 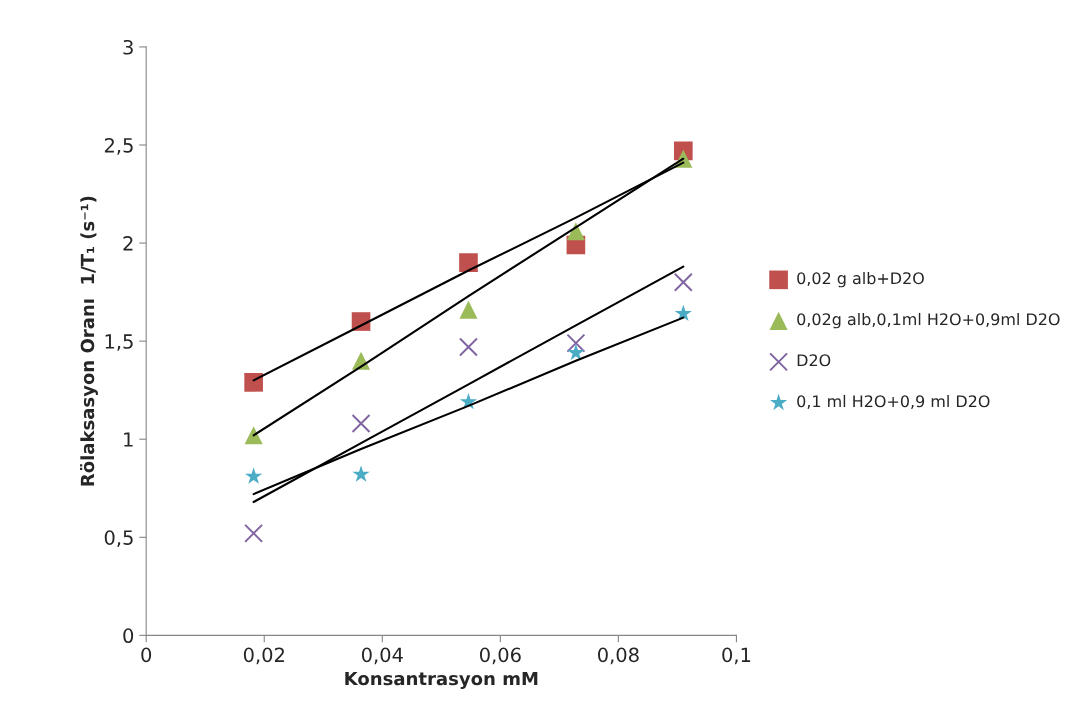 What do you see at coordinates (89, 341) in the screenshot?
I see `y-axis-title: Rölaksasyon Oranı 1/T₁ (s⁻¹)` at bounding box center [89, 341].